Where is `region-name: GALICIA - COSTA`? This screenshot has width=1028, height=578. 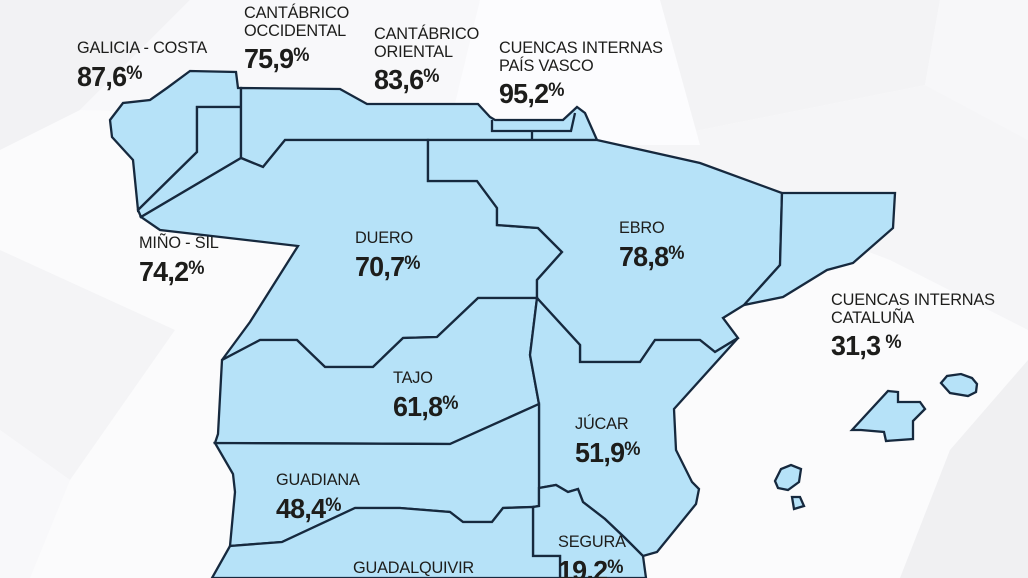 region-name: GALICIA - COSTA is located at coordinates (142, 47).